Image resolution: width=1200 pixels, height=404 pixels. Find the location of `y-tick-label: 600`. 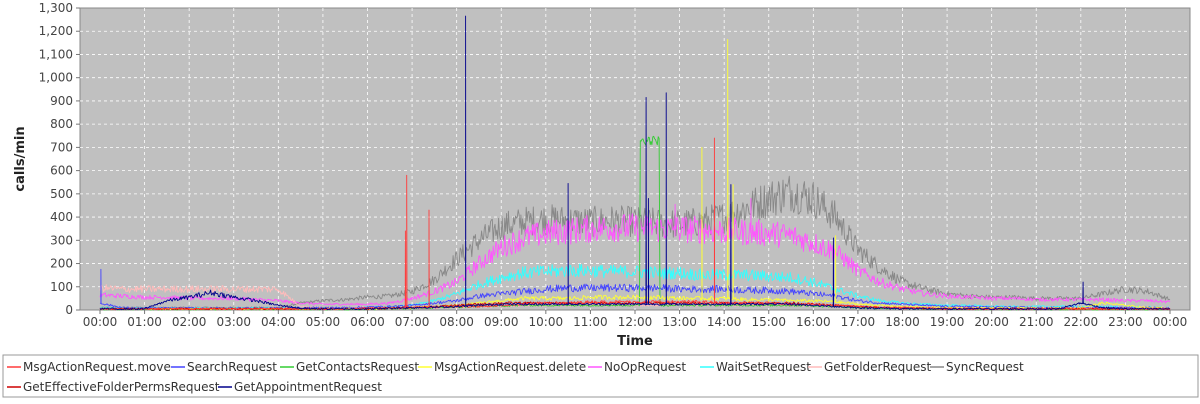

y-tick-label: 600 is located at coordinates (61, 171).